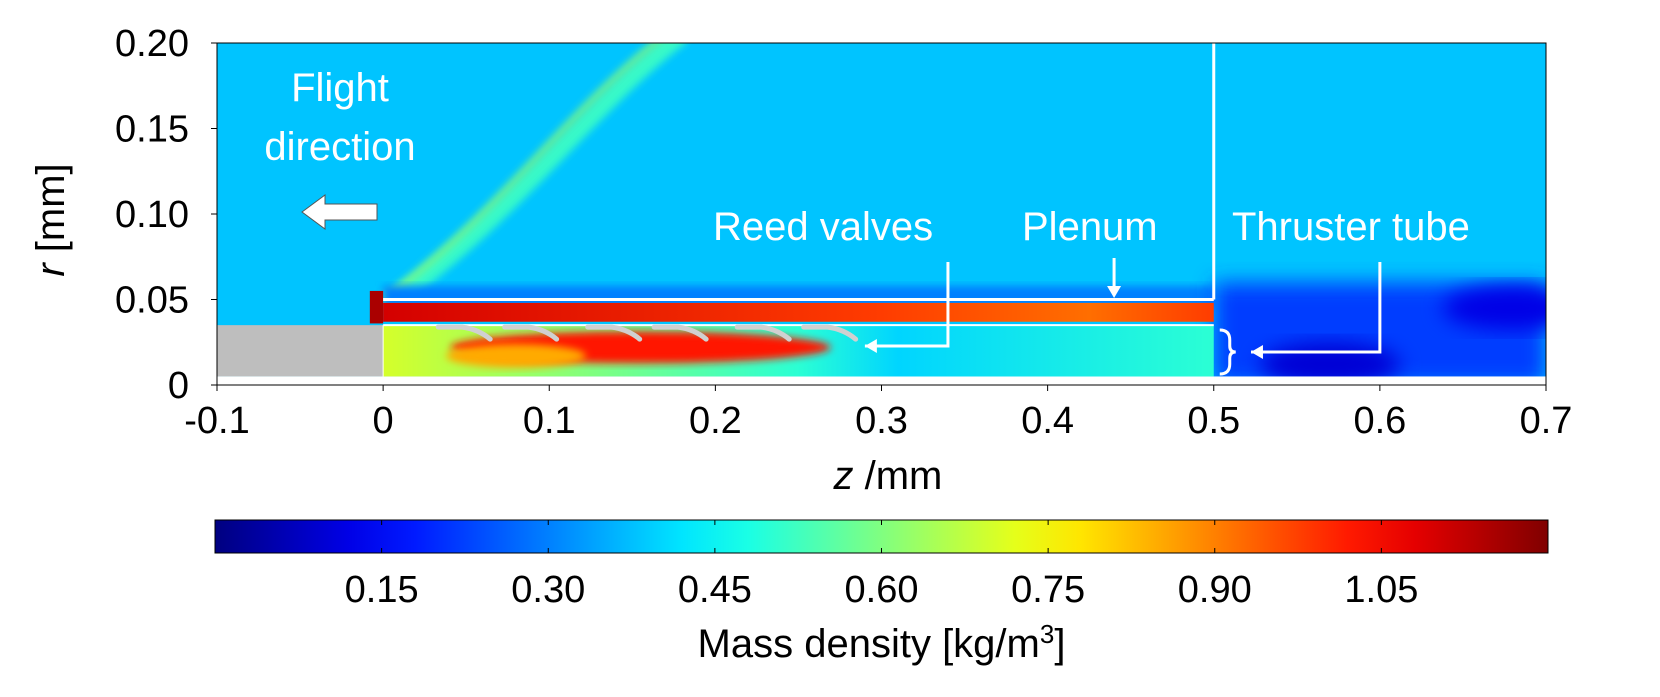 The height and width of the screenshot is (697, 1660). What do you see at coordinates (382, 590) in the screenshot?
I see `colorbar-tick-label: 0.15` at bounding box center [382, 590].